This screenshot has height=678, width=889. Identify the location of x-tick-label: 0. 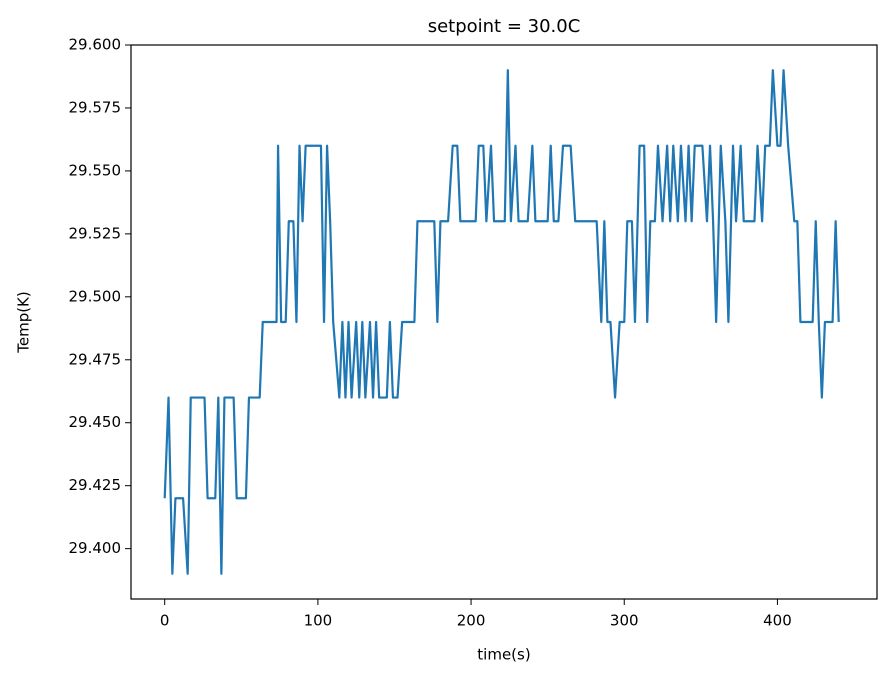
(165, 621).